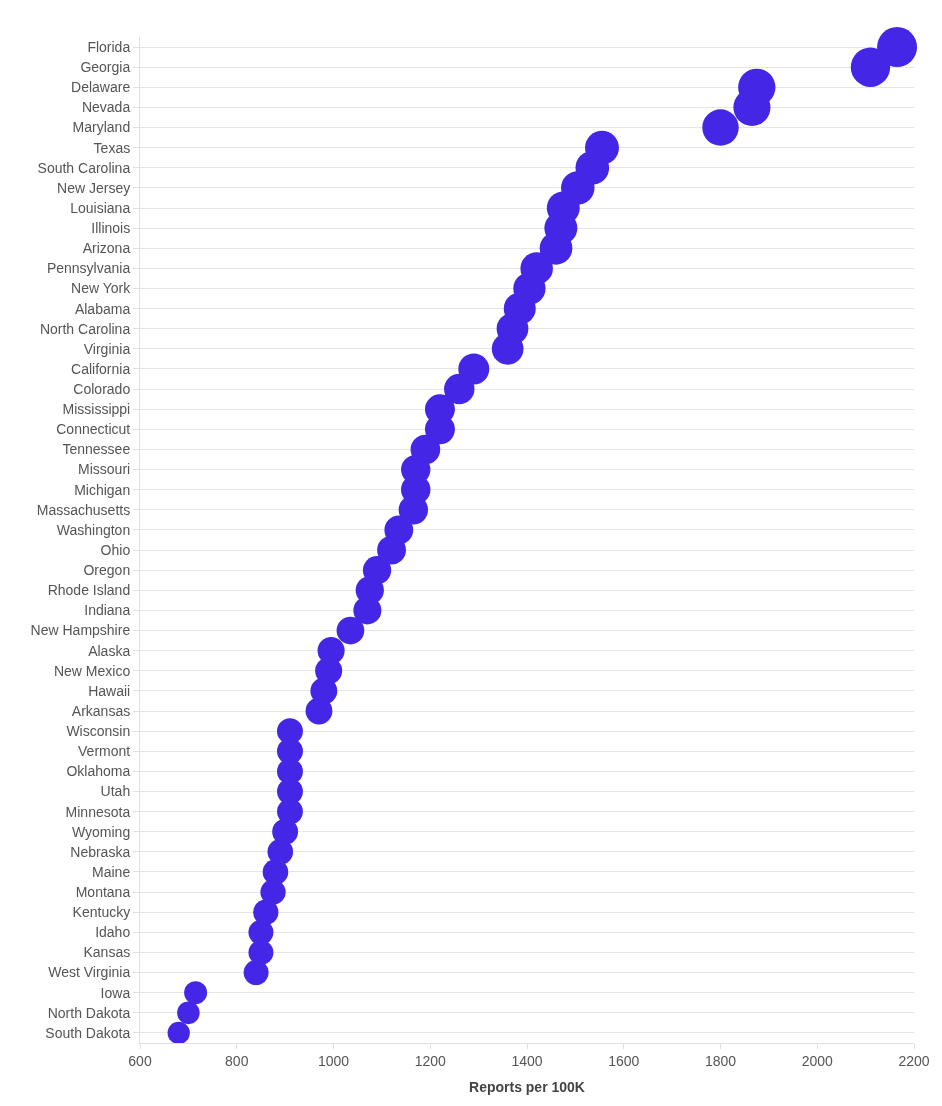  What do you see at coordinates (98, 731) in the screenshot?
I see `y-tick-label: Wisconsin` at bounding box center [98, 731].